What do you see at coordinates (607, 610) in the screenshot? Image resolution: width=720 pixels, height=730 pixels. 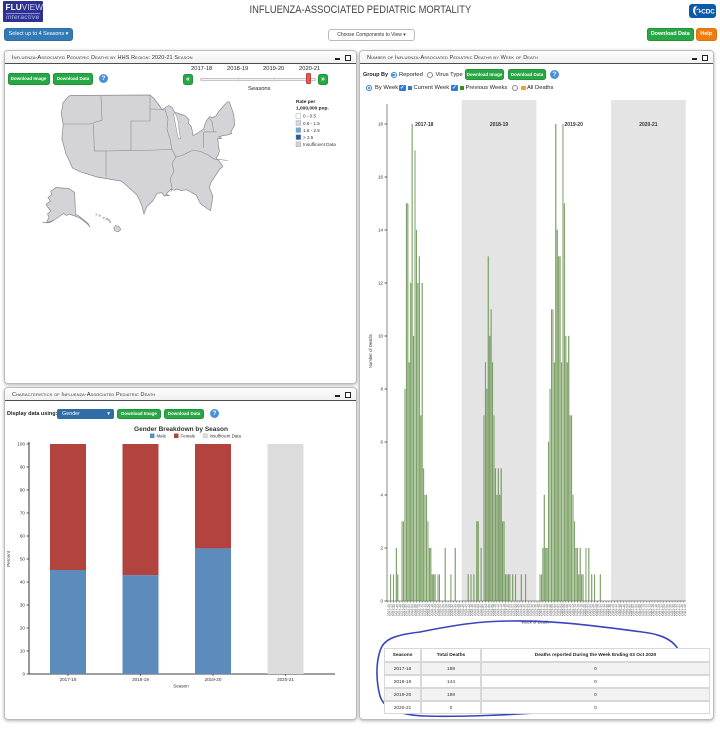 I see `svg-text: 2020-36` at bounding box center [607, 610].